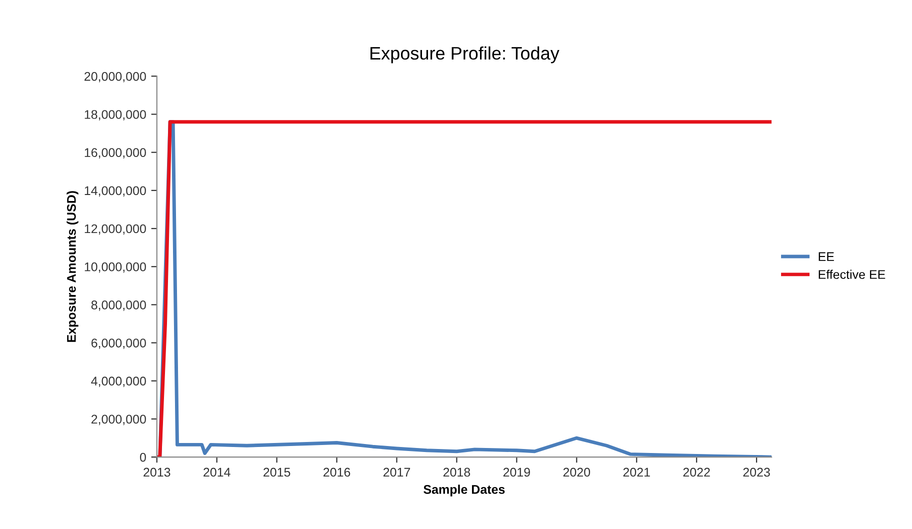 This screenshot has height=529, width=912. What do you see at coordinates (277, 472) in the screenshot?
I see `x-tick-label: 2015` at bounding box center [277, 472].